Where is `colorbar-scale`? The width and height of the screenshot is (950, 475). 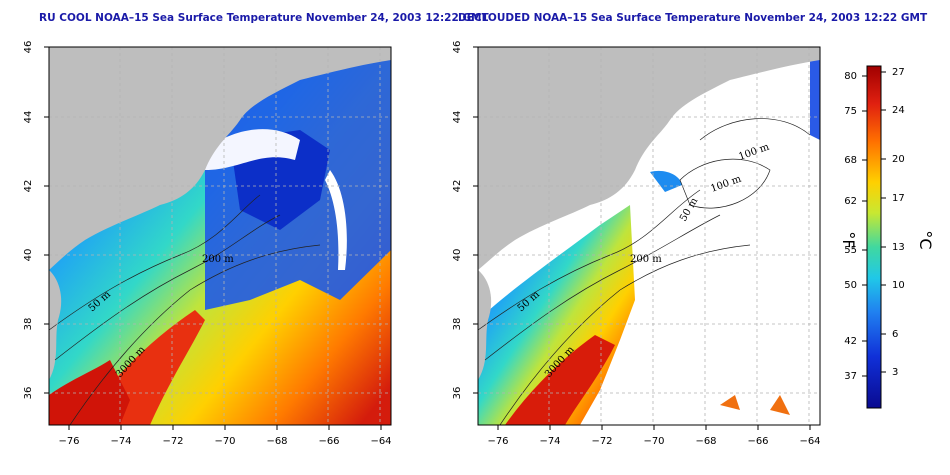
colorbar-scale is located at coordinates (874, 237).